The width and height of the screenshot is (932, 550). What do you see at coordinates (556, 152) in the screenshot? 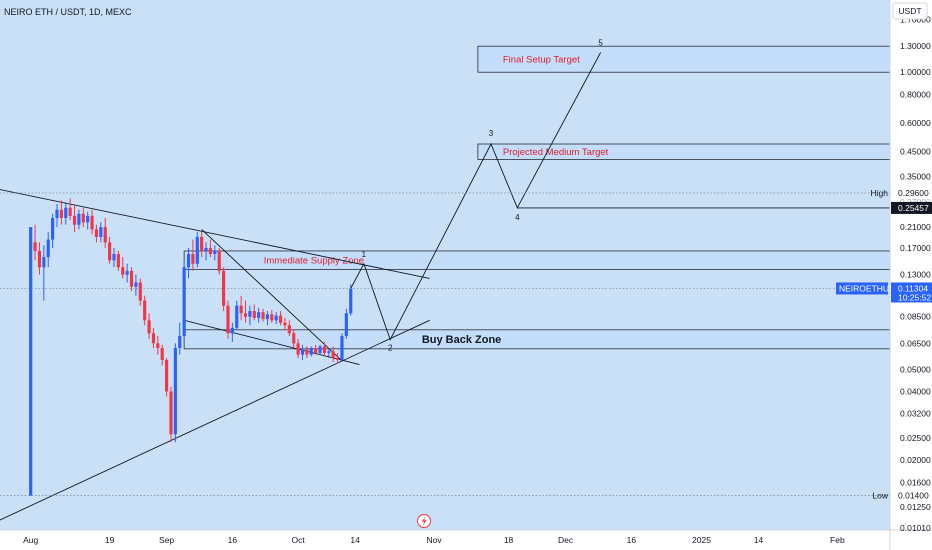
I see `zone-label-1: Projected Medium Target` at bounding box center [556, 152].